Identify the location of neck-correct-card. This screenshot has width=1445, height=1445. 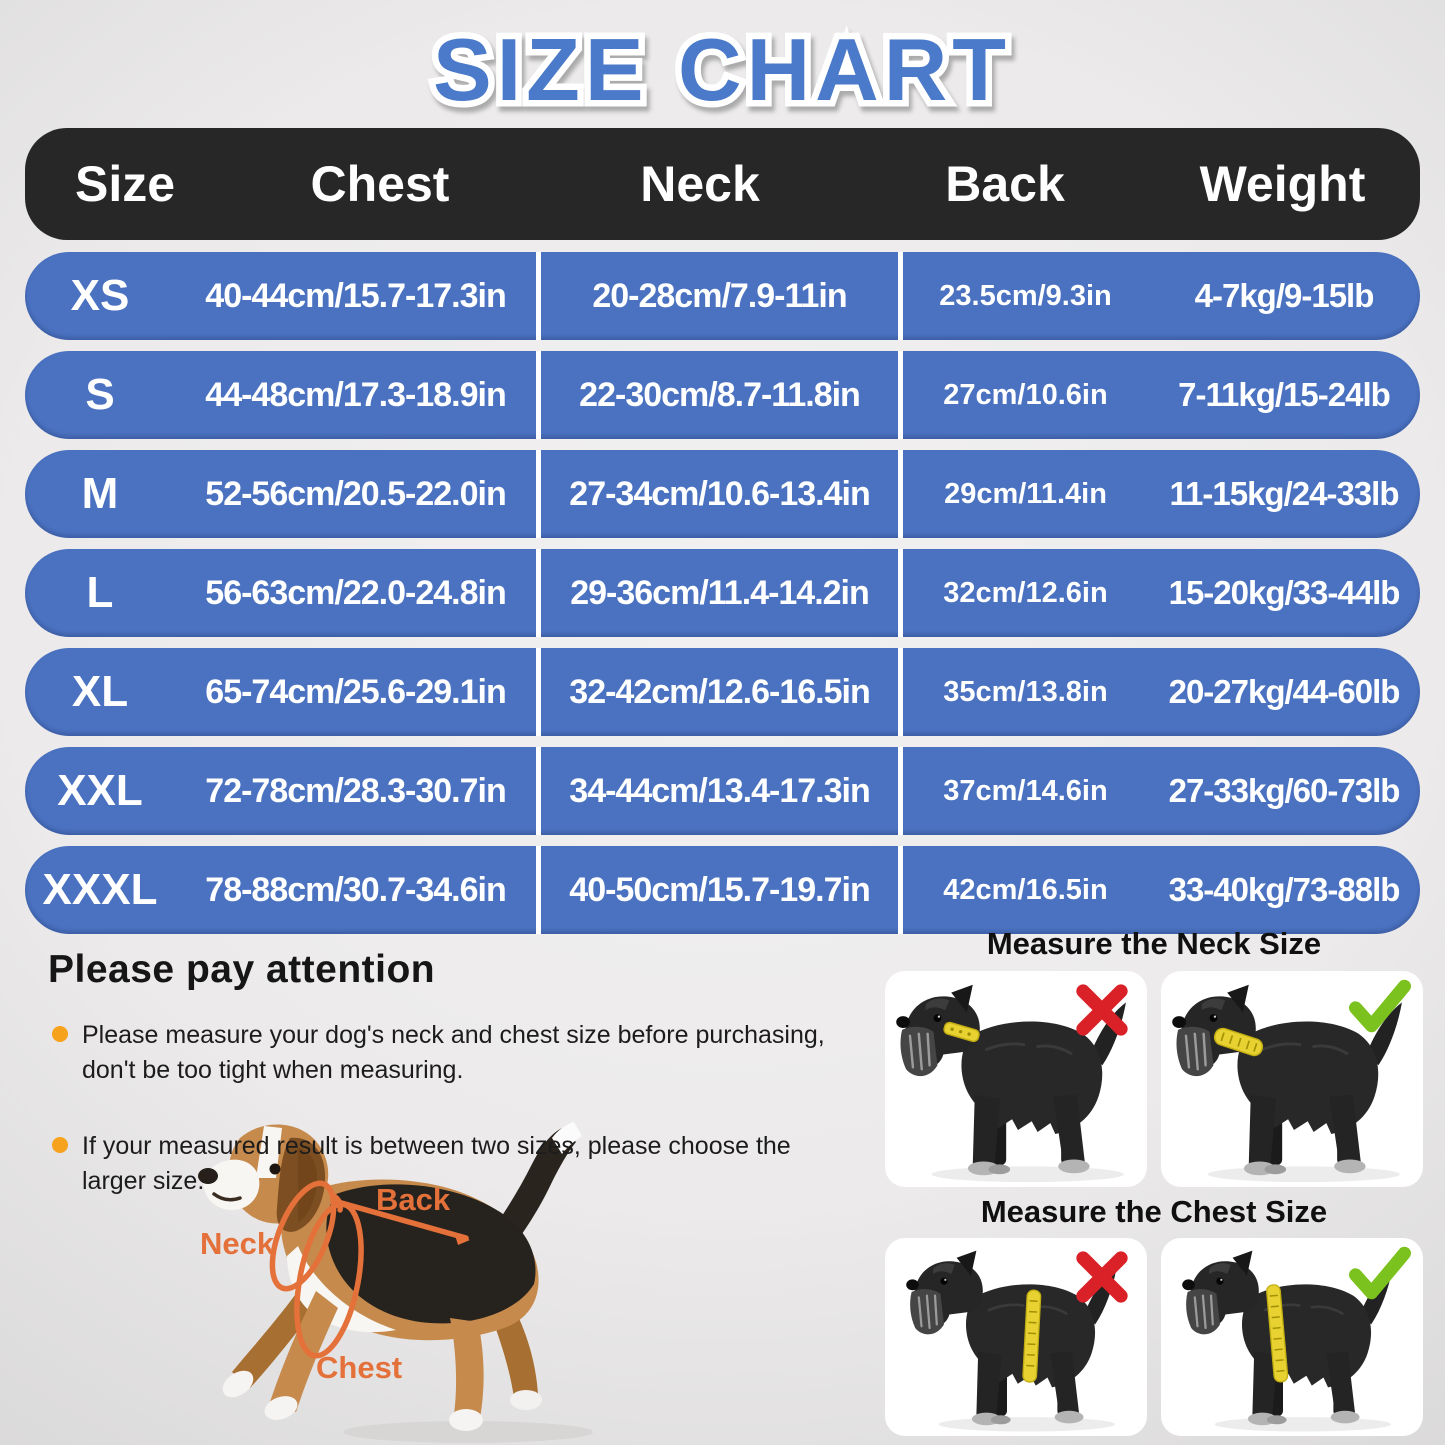
(1292, 1078).